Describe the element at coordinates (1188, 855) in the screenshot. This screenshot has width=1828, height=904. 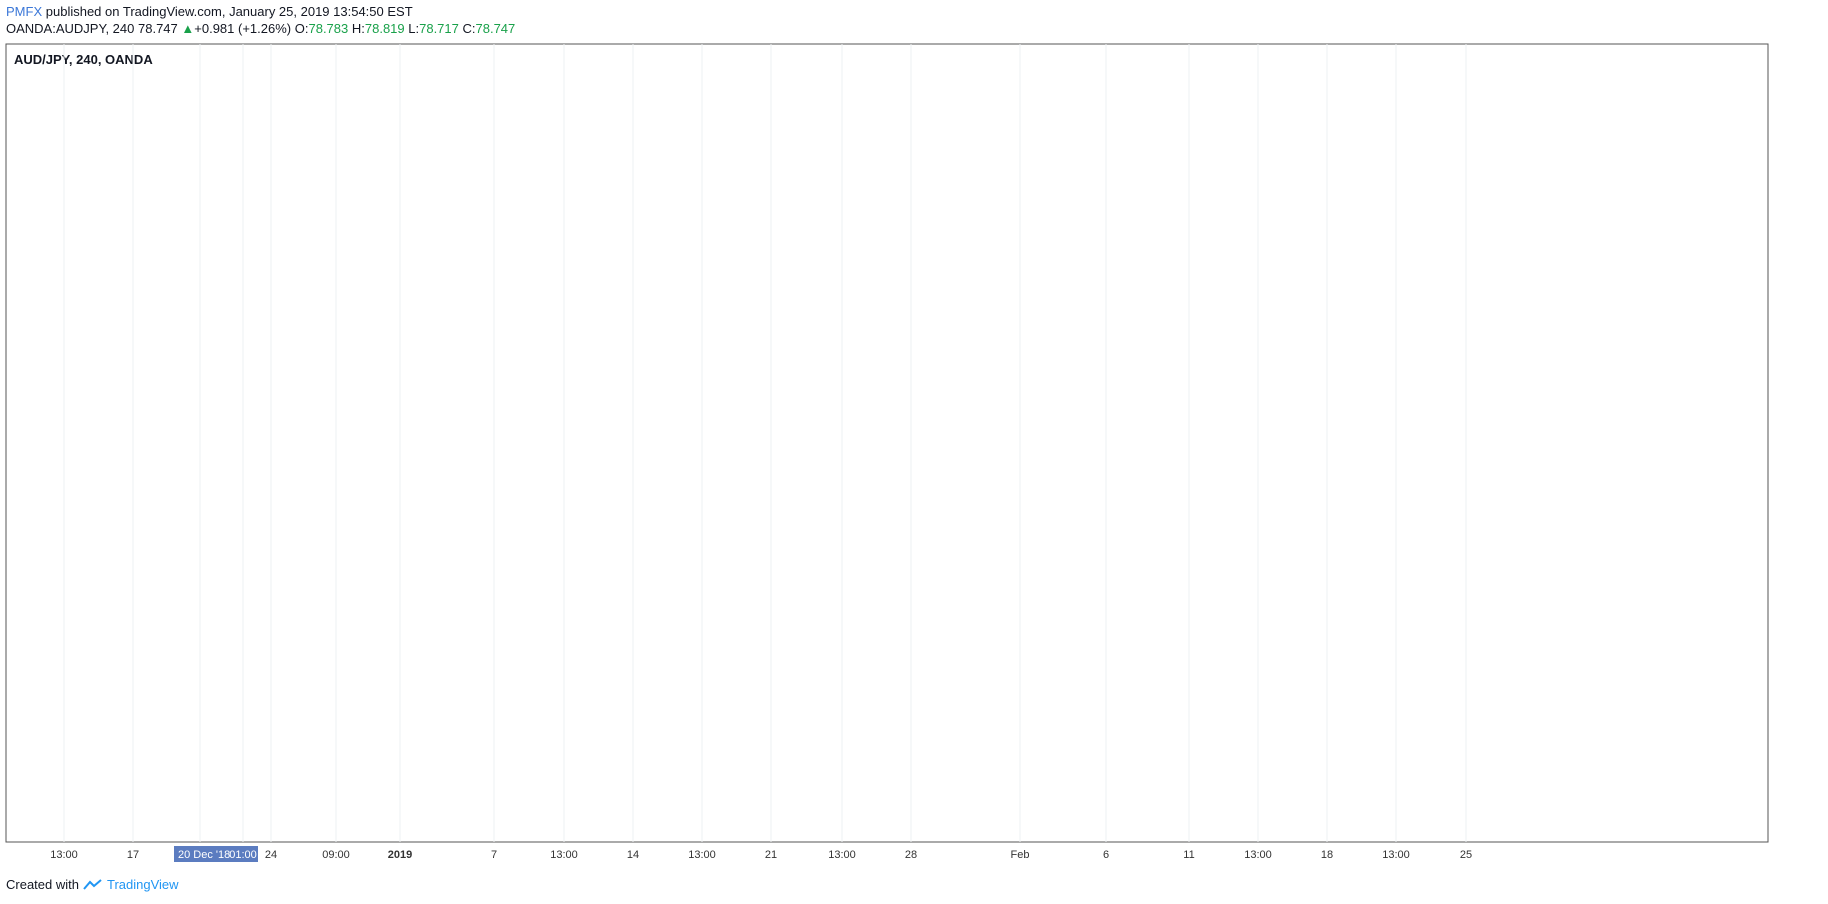
I see `x-tick-label: 11` at that location.